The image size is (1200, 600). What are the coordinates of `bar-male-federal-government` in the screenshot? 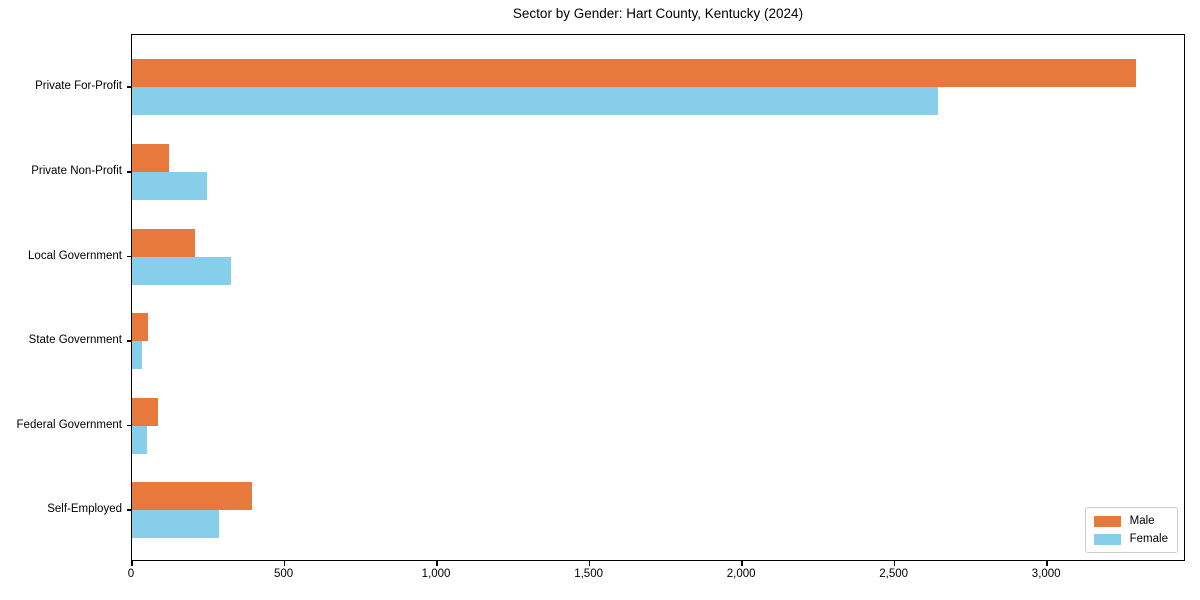 It's located at (145, 411).